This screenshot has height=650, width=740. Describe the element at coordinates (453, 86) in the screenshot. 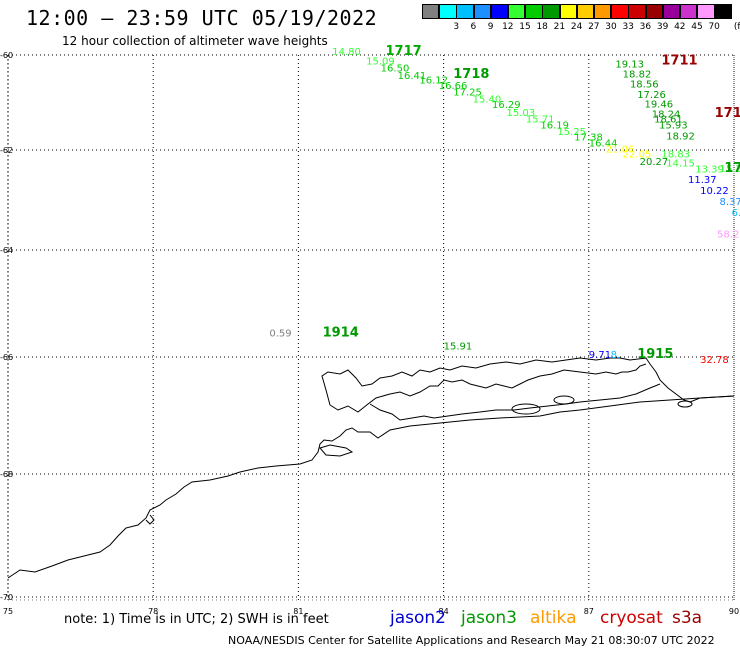

I see `wave-height-value: 16.66` at that location.